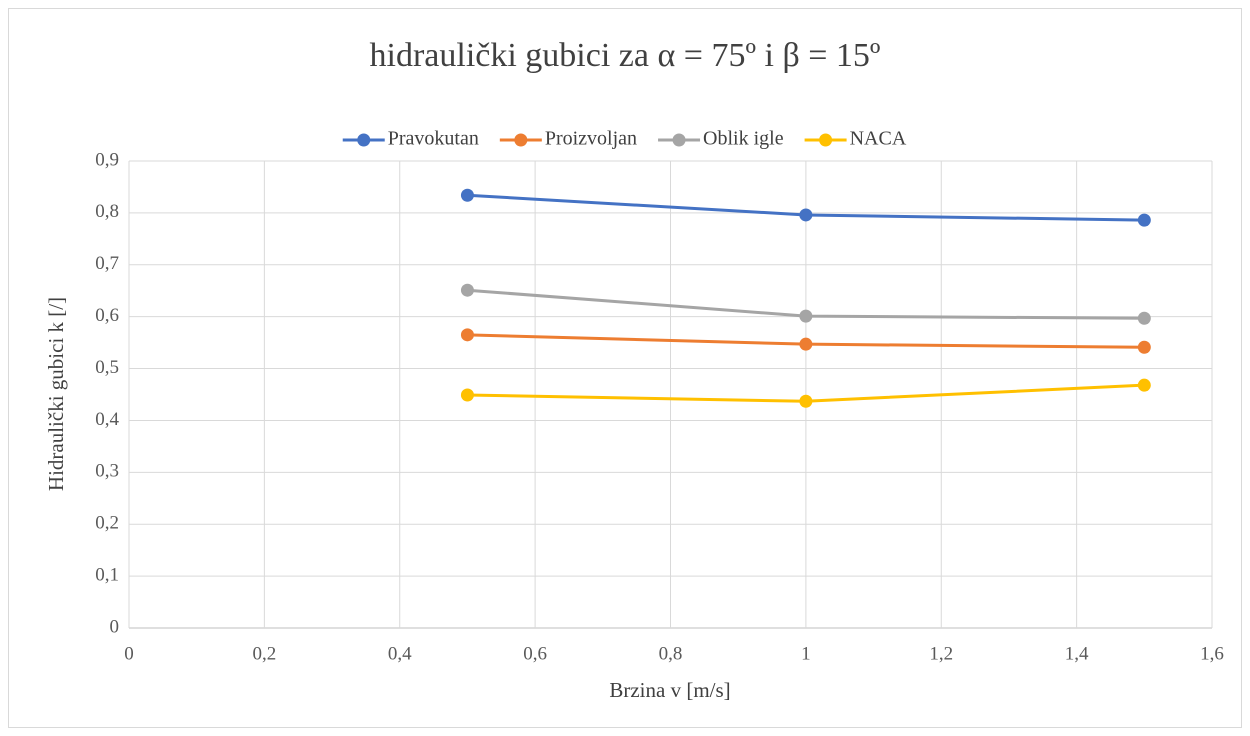 This screenshot has width=1250, height=736. What do you see at coordinates (535, 653) in the screenshot?
I see `x-tick-label: 0,6` at bounding box center [535, 653].